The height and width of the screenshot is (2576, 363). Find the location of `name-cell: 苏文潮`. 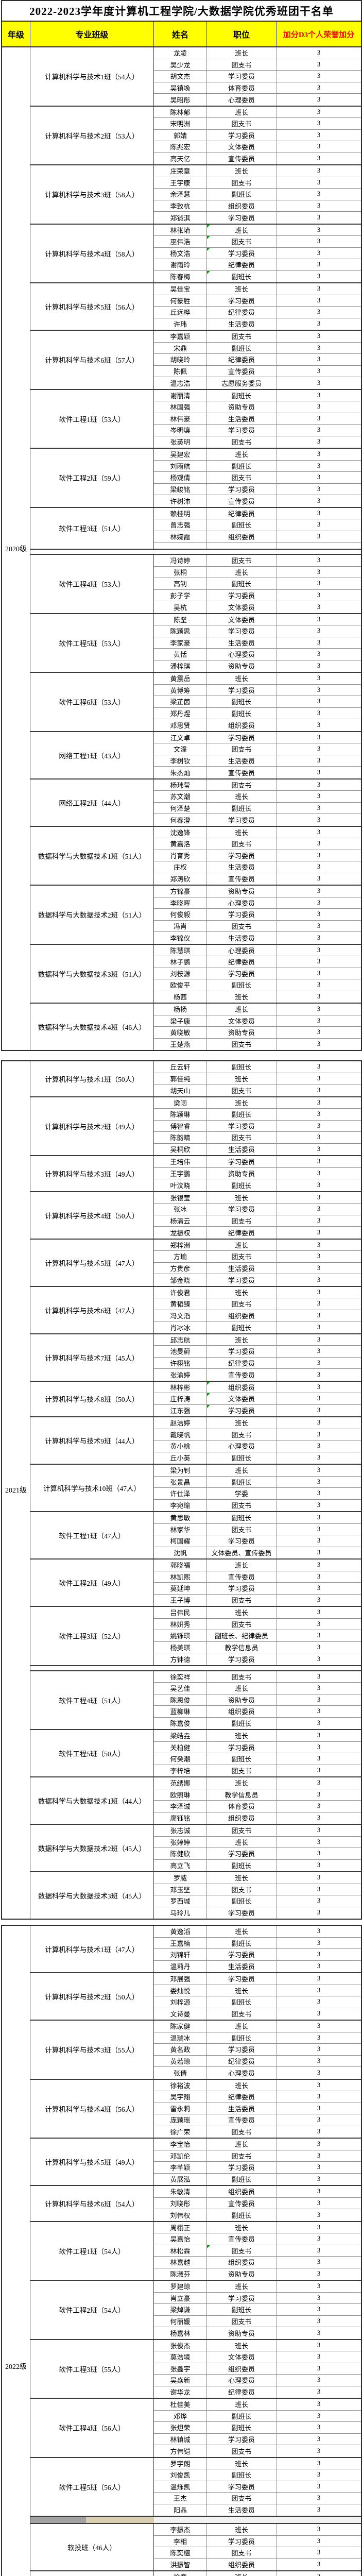

name-cell: 苏文潮 is located at coordinates (180, 796).